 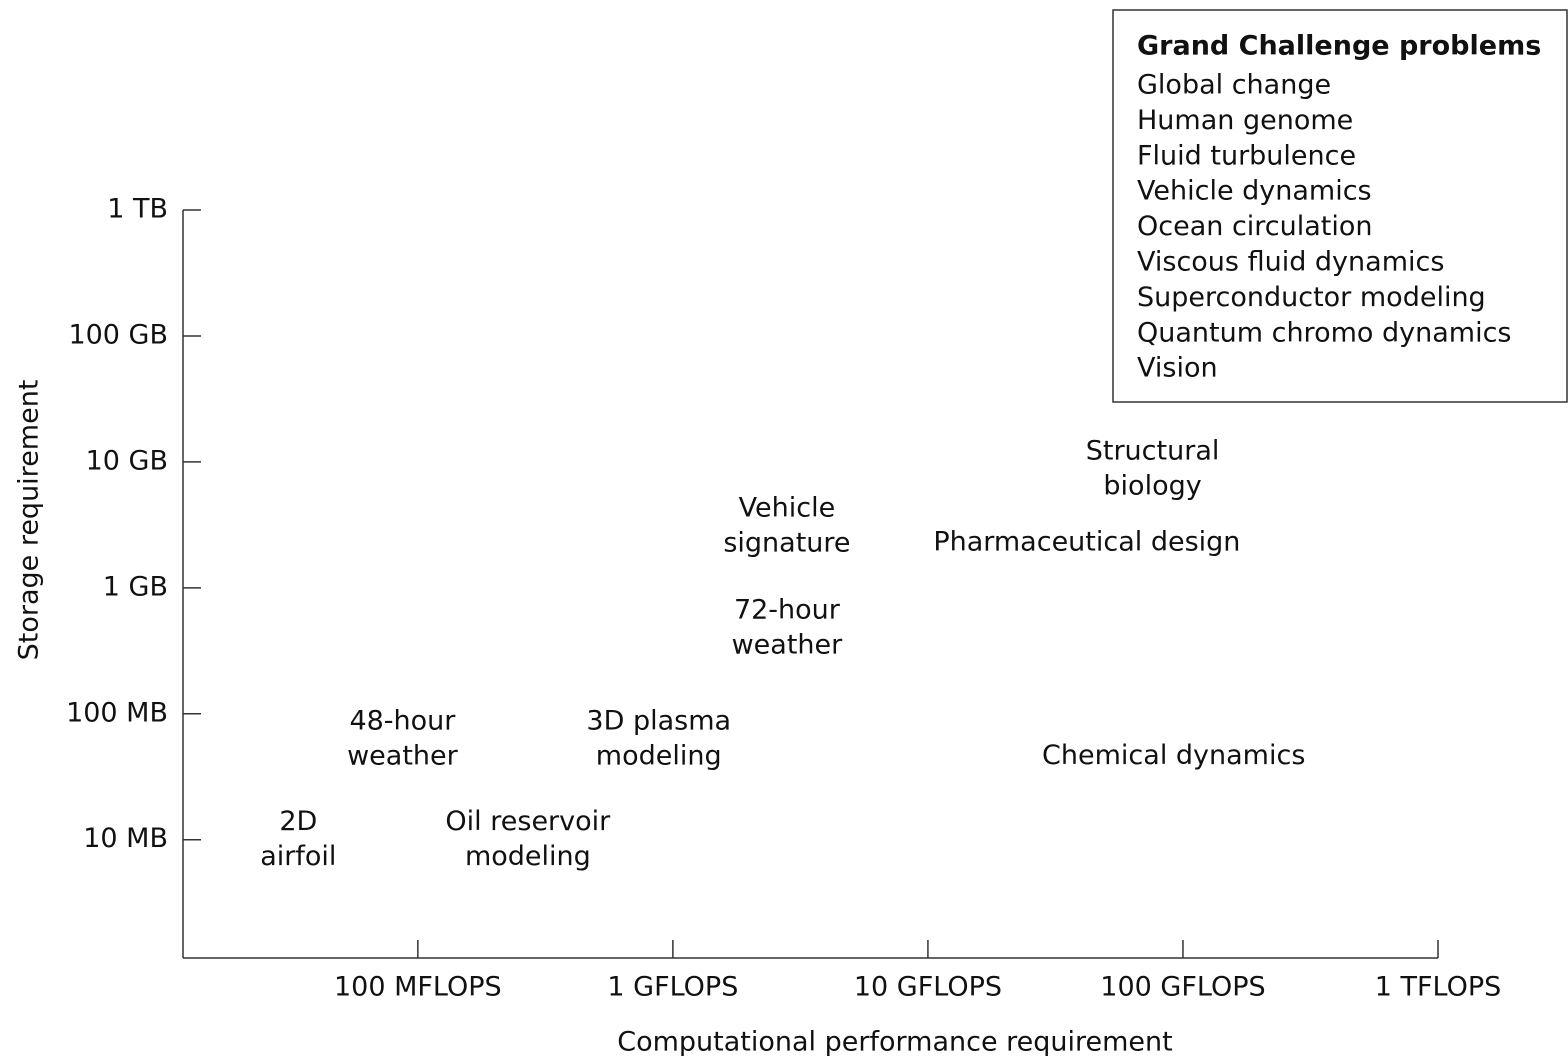 I want to click on point-label-line: airfoil, so click(x=298, y=856).